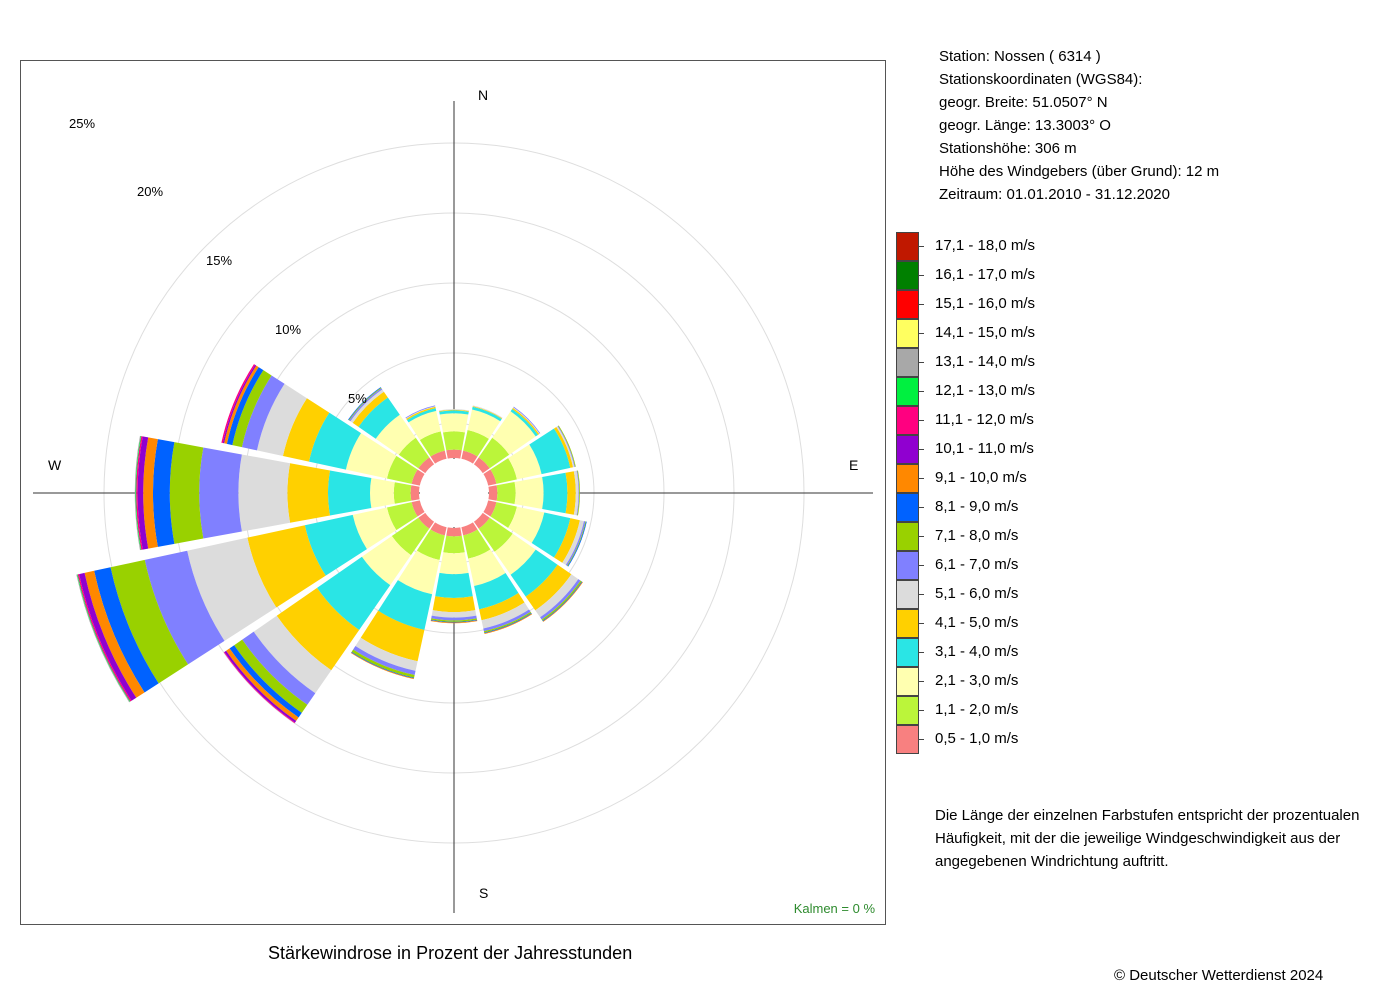 Image resolution: width=1400 pixels, height=1000 pixels. Describe the element at coordinates (357, 398) in the screenshot. I see `radial-tick-label-5: 5%` at that location.